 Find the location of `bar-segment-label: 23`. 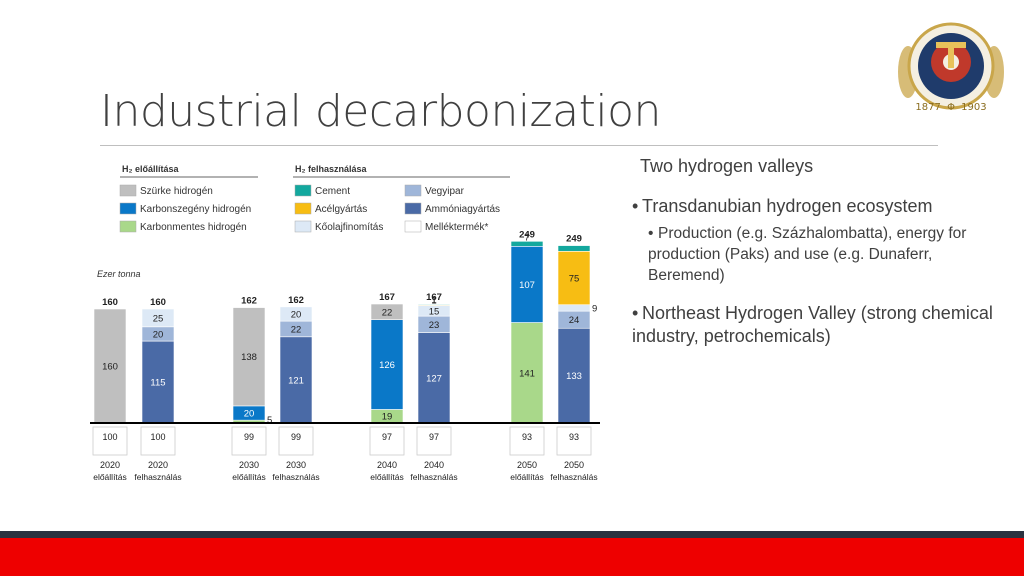

bar-segment-label: 23 is located at coordinates (434, 325).